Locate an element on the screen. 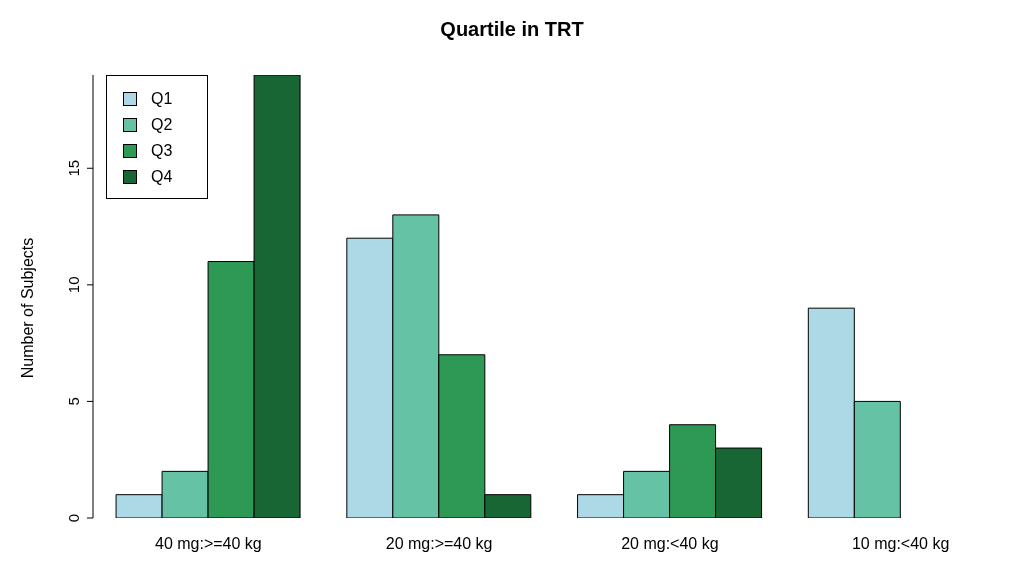  y-tick-label: 15 is located at coordinates (73, 168).